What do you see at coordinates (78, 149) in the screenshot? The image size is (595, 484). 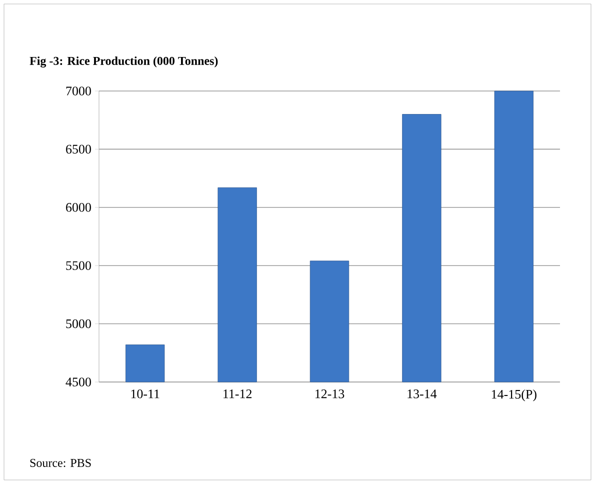 I see `y-tick-label: 6500` at bounding box center [78, 149].